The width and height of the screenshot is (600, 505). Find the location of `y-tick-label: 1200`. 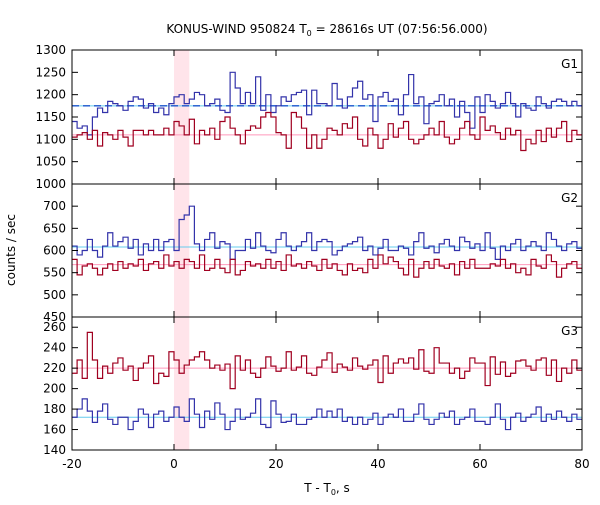

y-tick-label: 1200 is located at coordinates (50, 95).